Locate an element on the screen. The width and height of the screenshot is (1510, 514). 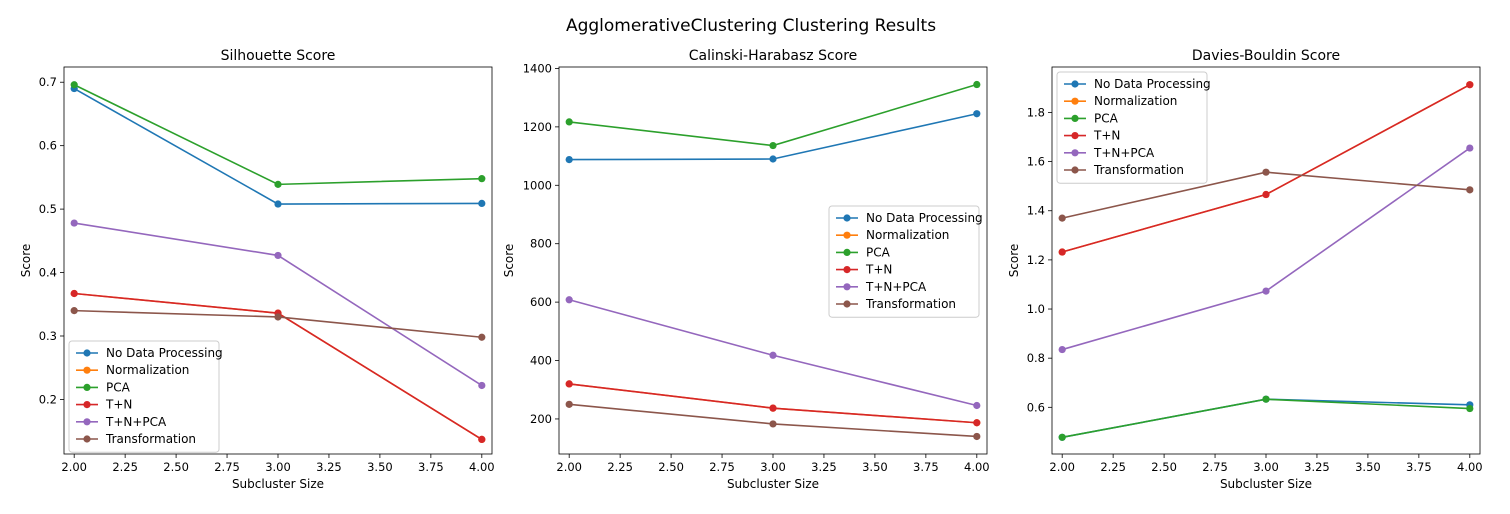
y-tick-label: 0.6 is located at coordinates (48, 146).